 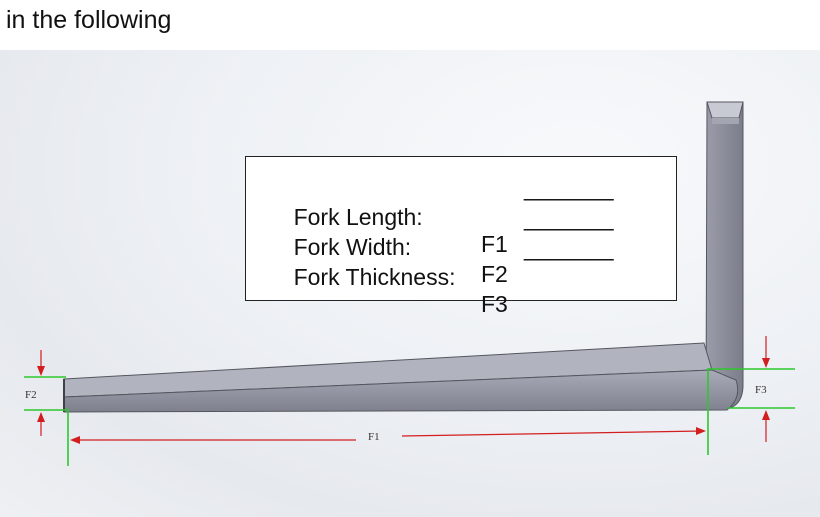 What do you see at coordinates (352, 247) in the screenshot?
I see `fork-width-label: Fork Width:` at bounding box center [352, 247].